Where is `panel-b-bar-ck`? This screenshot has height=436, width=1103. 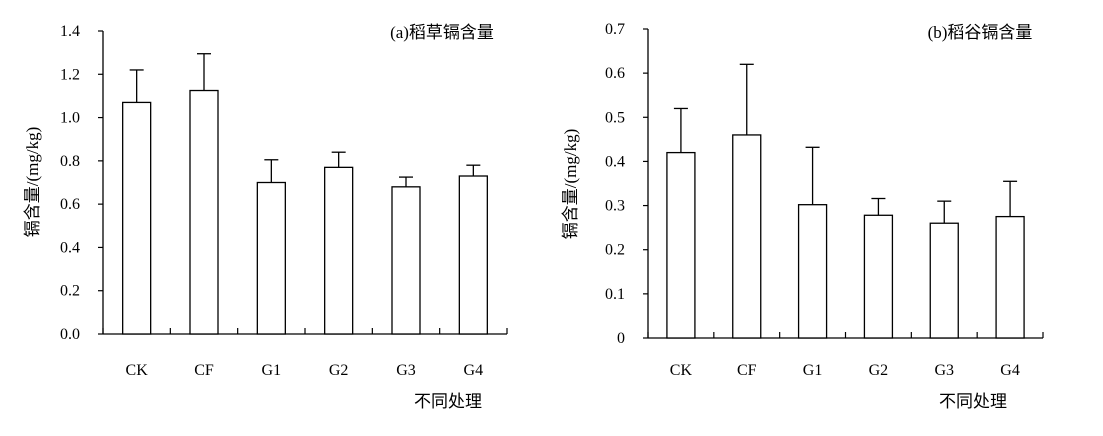
panel-b-bar-ck is located at coordinates (681, 245).